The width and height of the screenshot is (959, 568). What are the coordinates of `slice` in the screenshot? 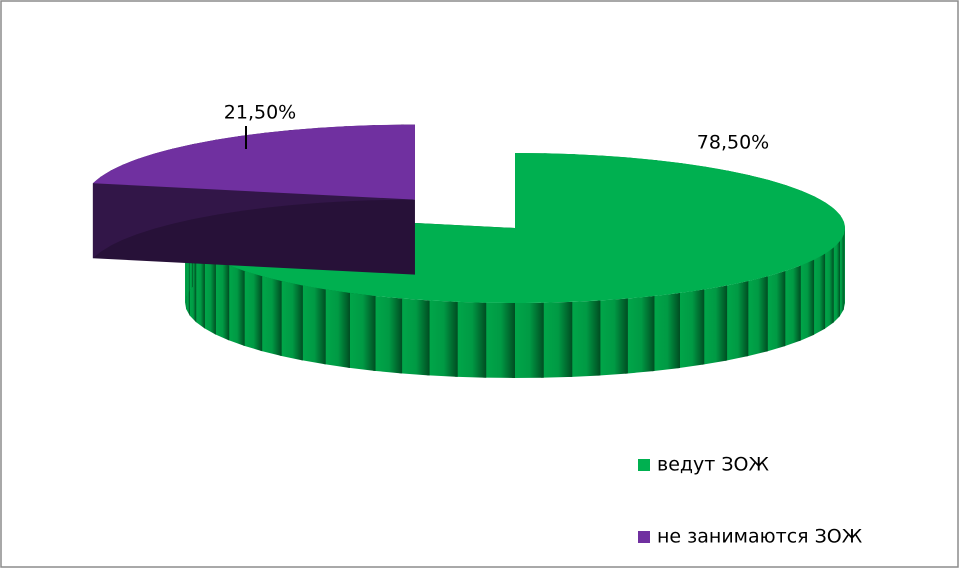 It's located at (253, 199).